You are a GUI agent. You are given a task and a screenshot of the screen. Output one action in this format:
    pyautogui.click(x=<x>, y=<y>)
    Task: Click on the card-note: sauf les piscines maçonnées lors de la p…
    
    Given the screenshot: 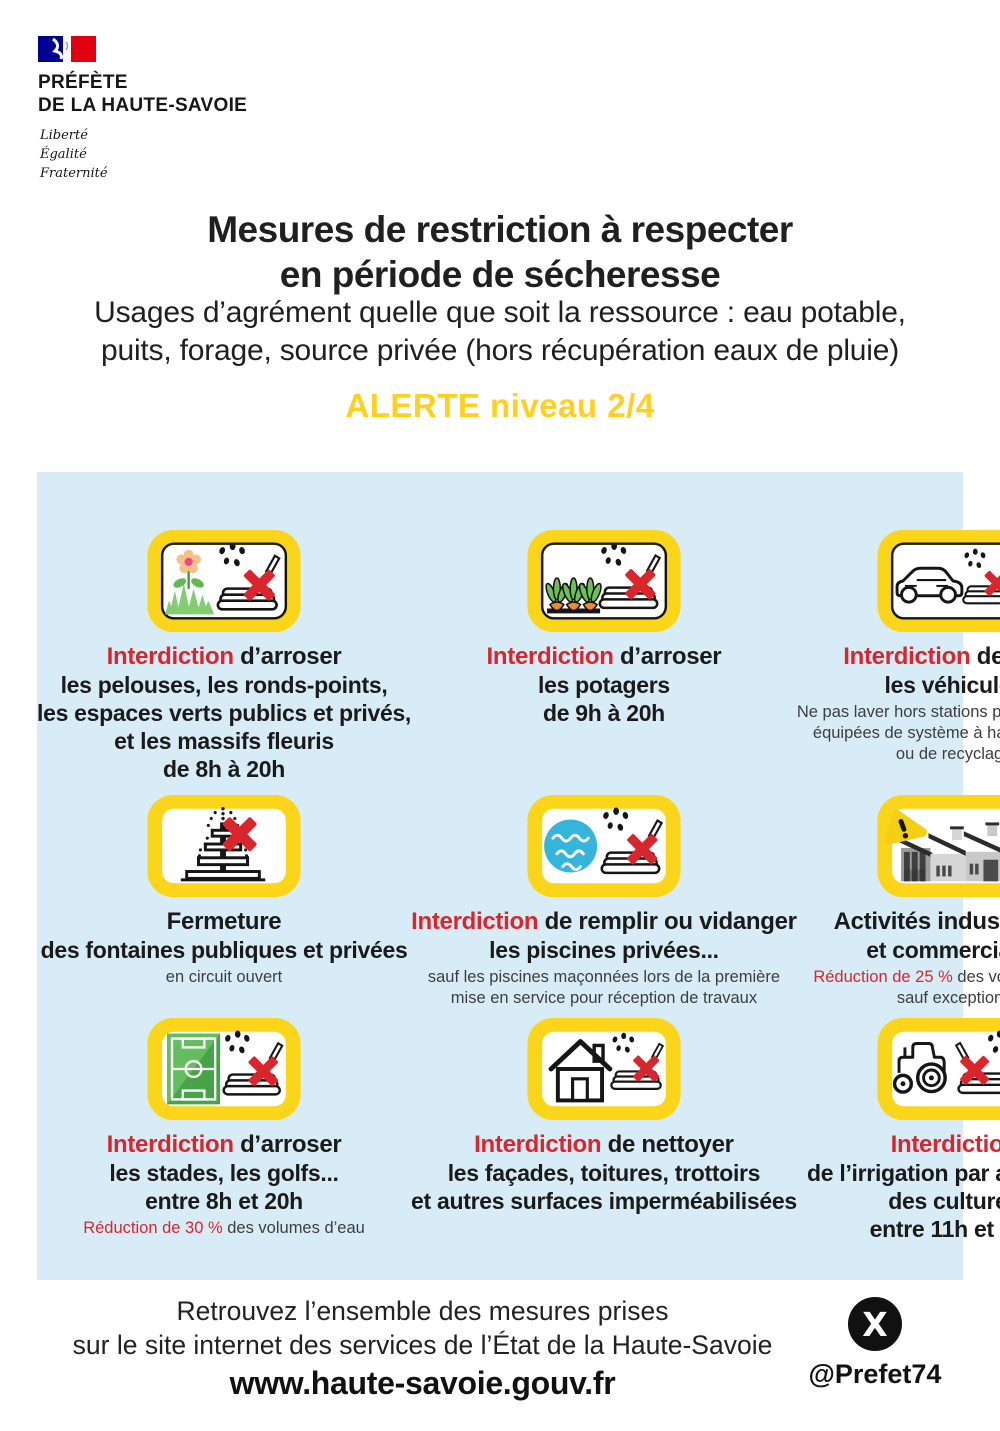 What is the action you would take?
    pyautogui.click(x=604, y=977)
    